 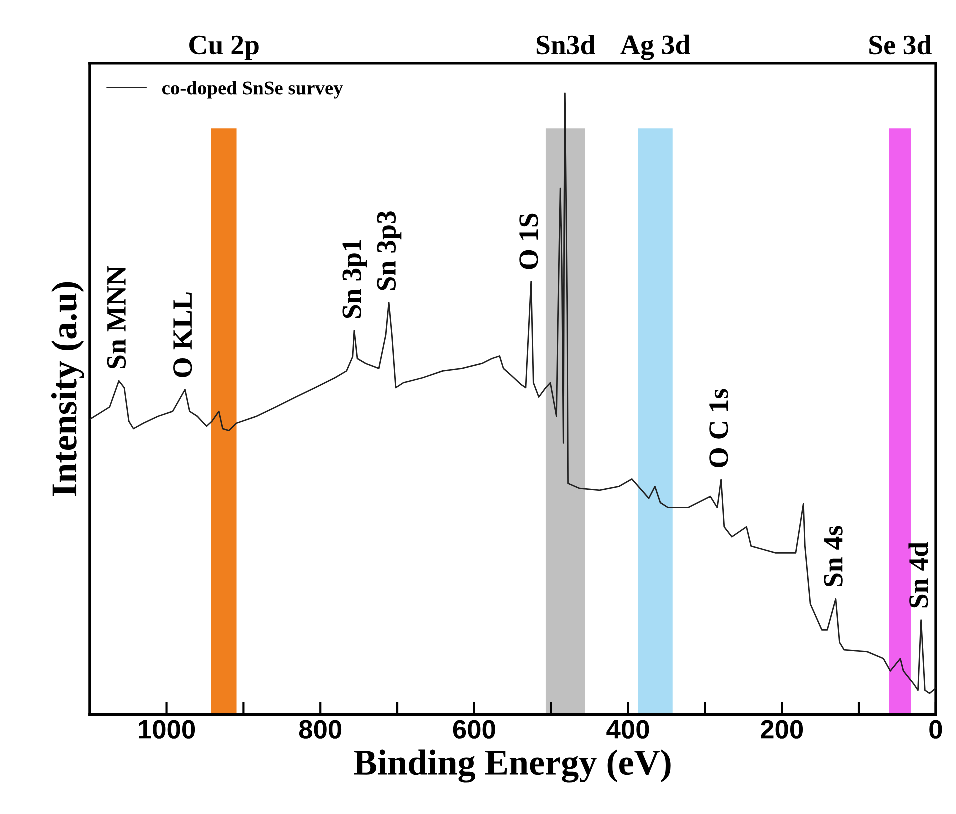 What do you see at coordinates (355, 279) in the screenshot?
I see `annotation: Sn 3p1` at bounding box center [355, 279].